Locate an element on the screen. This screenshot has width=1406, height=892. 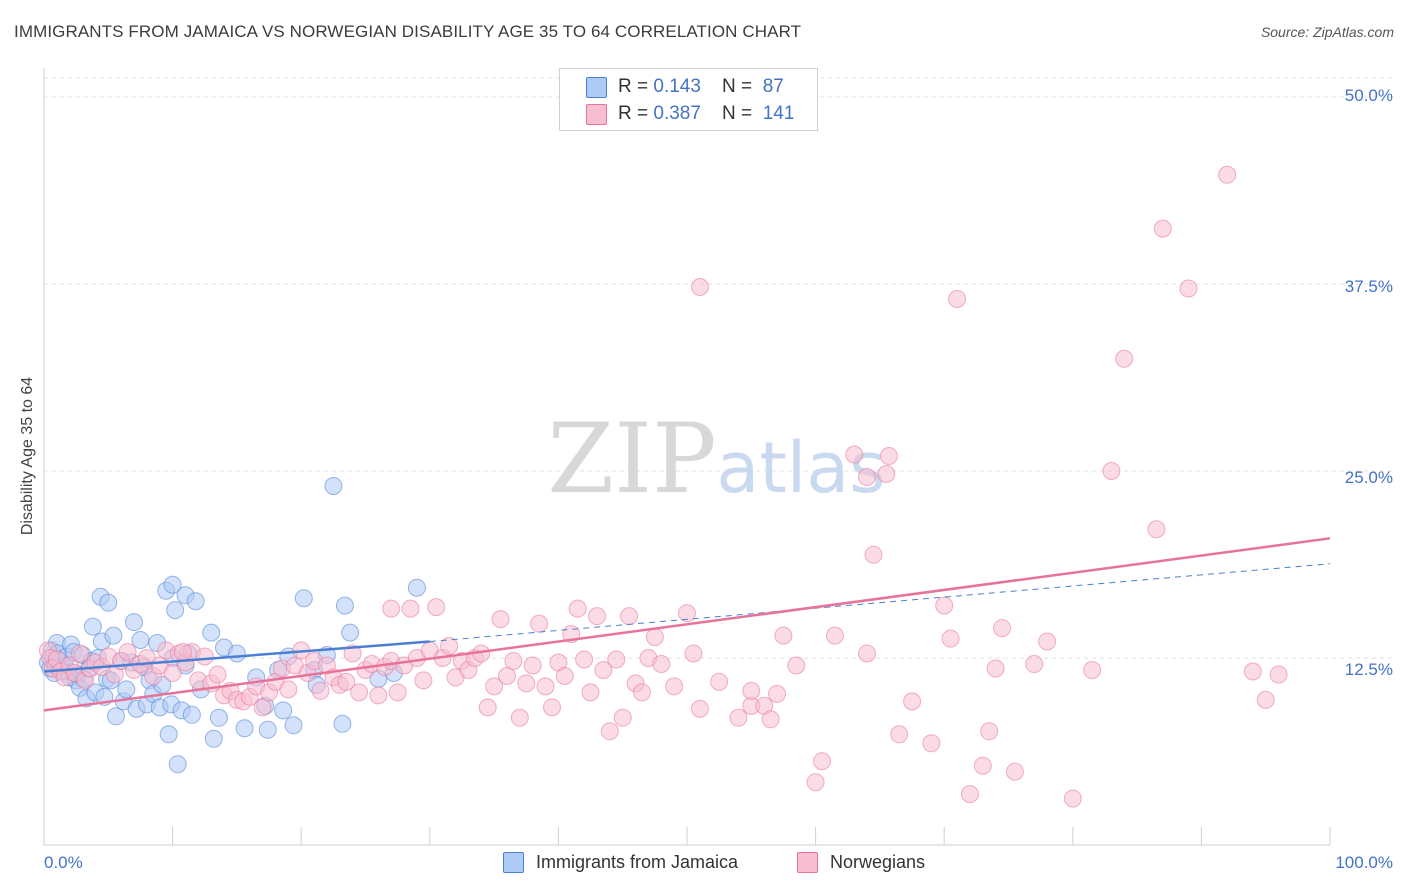
source-label: Source: ZipAtlas.com is located at coordinates (1327, 32).